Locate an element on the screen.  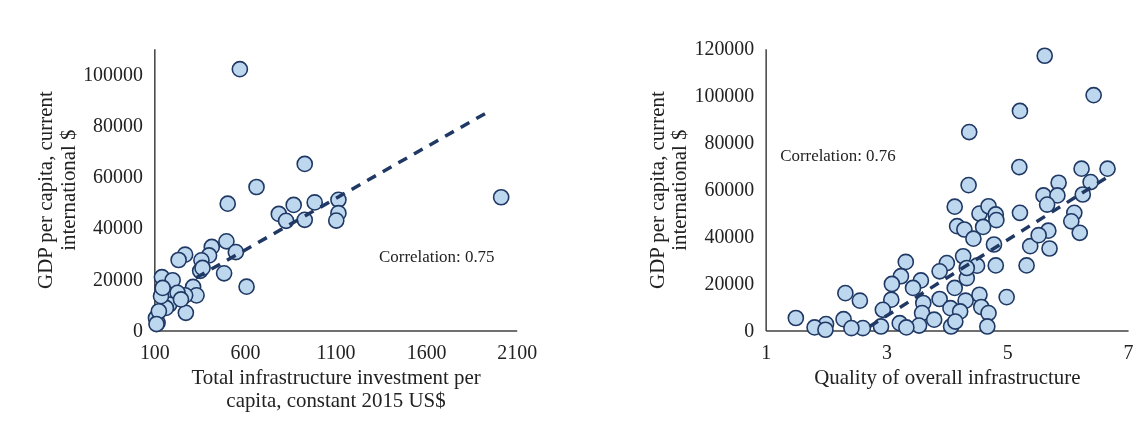
x-tick-label: 3 is located at coordinates (886, 351).